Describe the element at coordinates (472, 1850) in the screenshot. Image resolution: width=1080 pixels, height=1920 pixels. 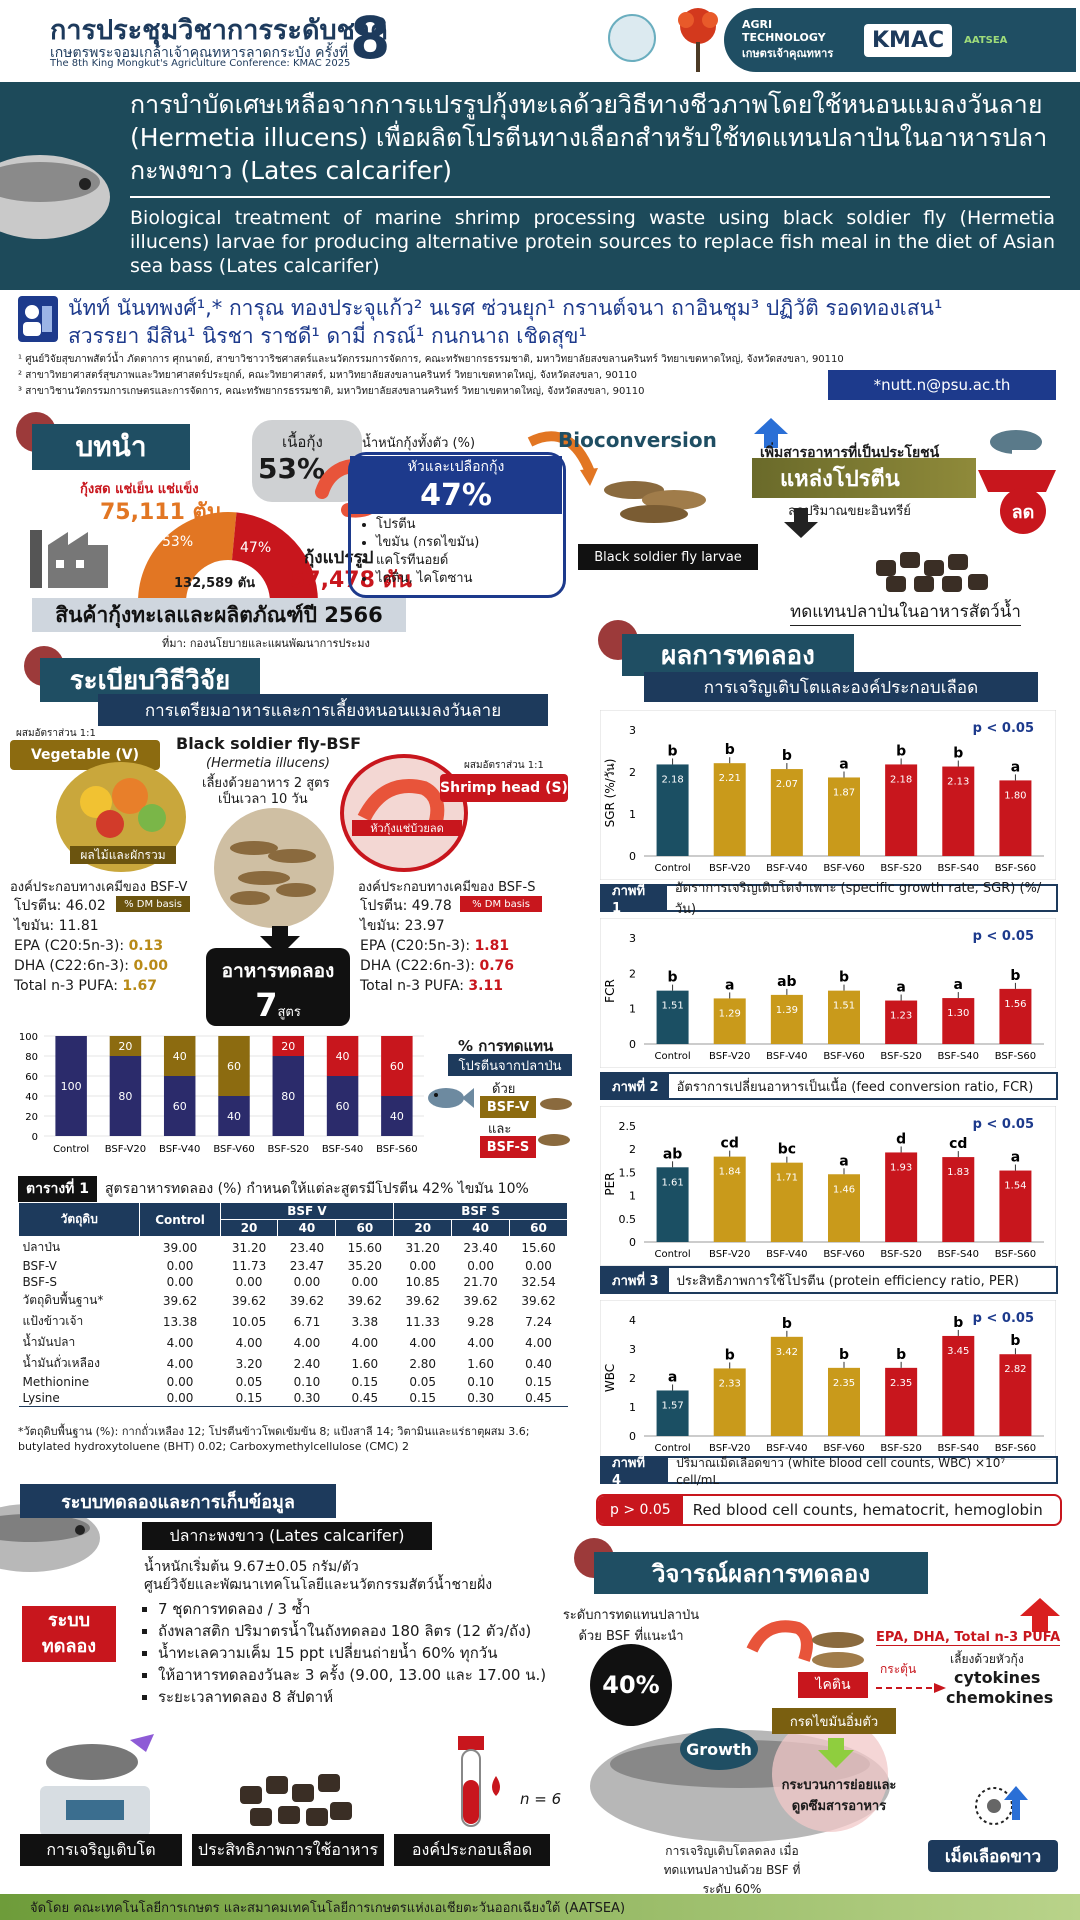
I see `blood-box: องค์ประกอบเลือด` at that location.